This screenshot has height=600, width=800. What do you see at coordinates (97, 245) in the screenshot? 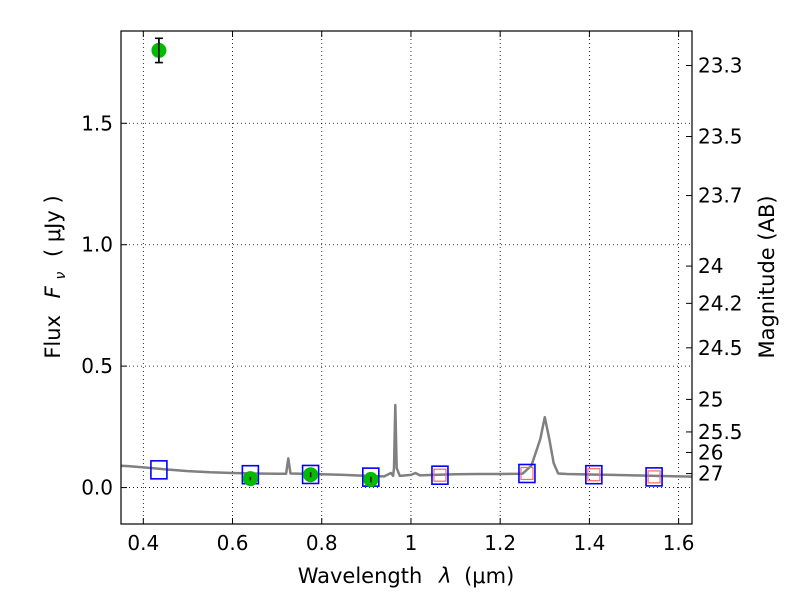
I see `y-tick-label: 1.0` at bounding box center [97, 245].